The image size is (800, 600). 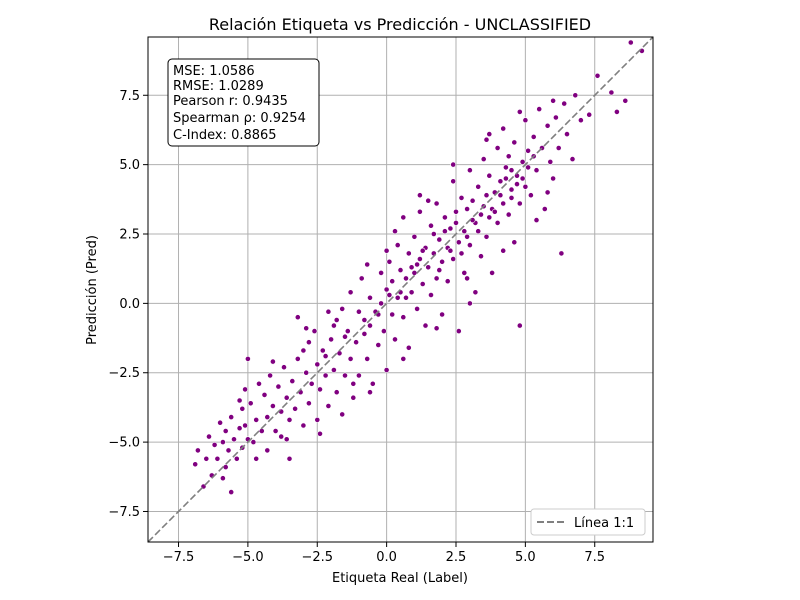 What do you see at coordinates (218, 86) in the screenshot?
I see `stats-line-rmse: RMSE: 1.0289` at bounding box center [218, 86].